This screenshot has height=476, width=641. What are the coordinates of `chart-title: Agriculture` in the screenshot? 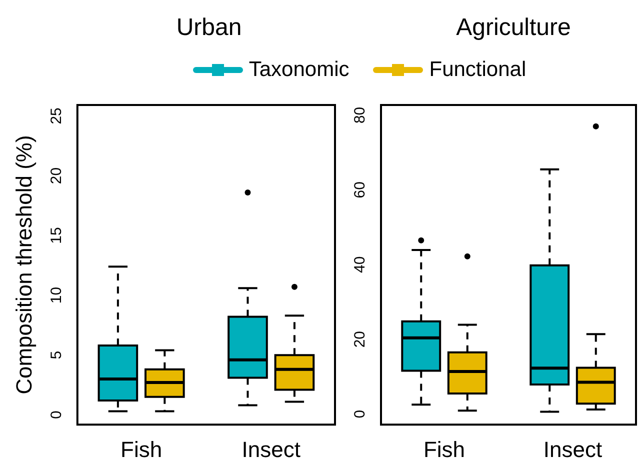 It's located at (513, 28).